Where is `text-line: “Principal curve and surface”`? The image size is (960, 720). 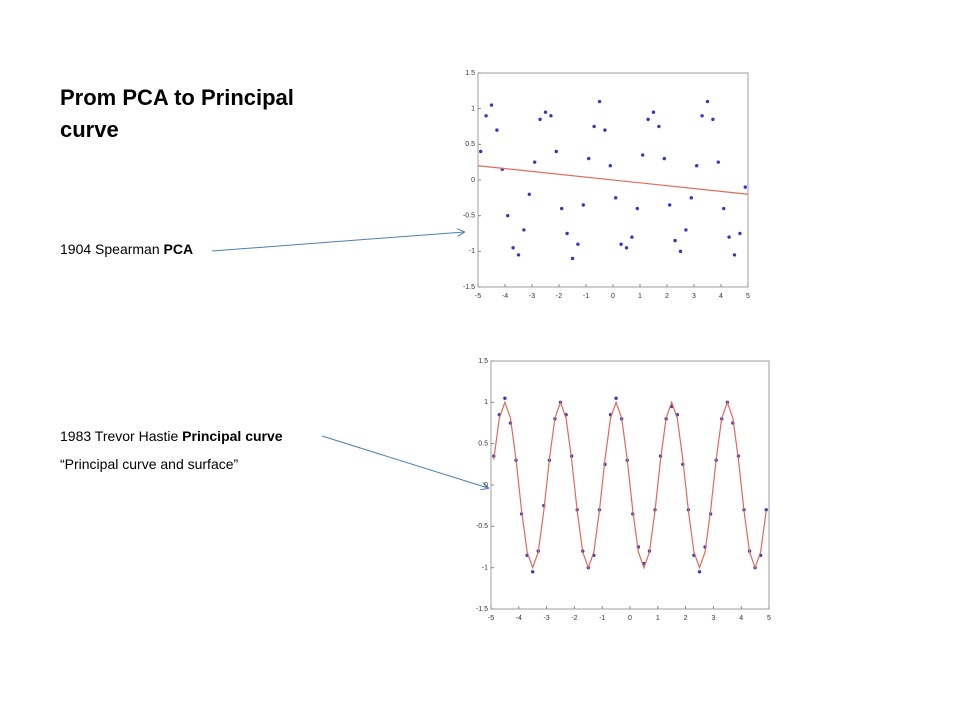
text-line: “Principal curve and surface” is located at coordinates (149, 464).